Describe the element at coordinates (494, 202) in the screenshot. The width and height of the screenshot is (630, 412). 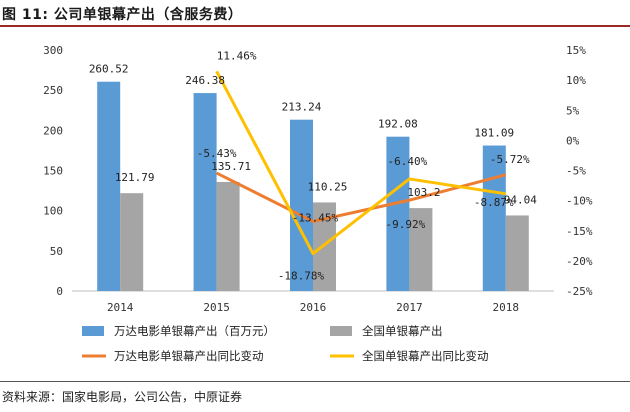
I see `data-label: -8.87%` at that location.